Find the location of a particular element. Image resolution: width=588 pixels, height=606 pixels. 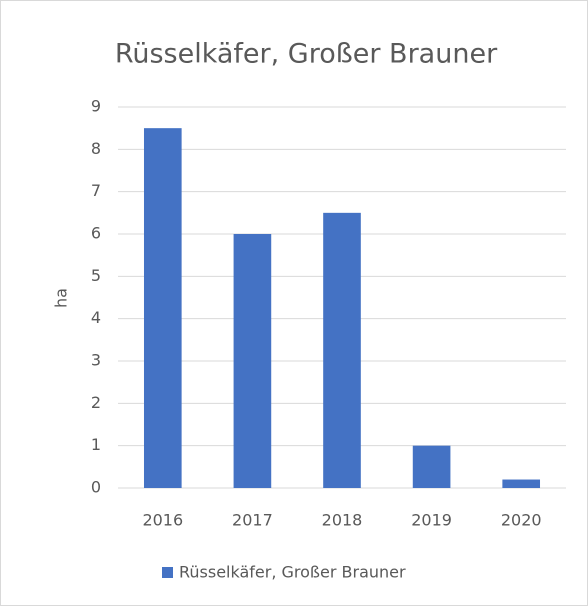

chart-title: Rüsselkäfer, Großer Brauner is located at coordinates (306, 54).